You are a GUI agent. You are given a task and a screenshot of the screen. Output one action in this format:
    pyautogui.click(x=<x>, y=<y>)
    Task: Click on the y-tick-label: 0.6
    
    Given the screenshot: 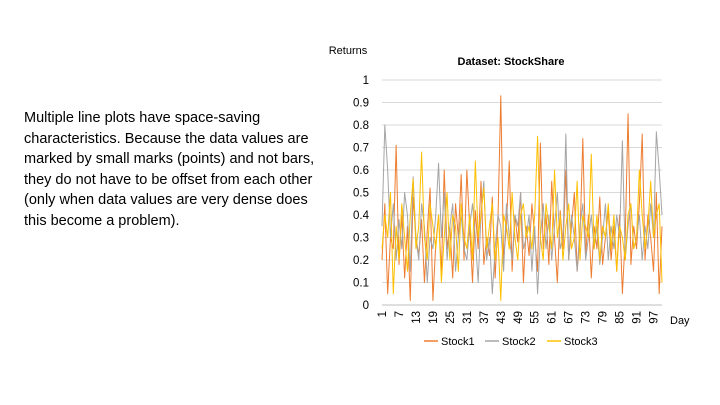 What is the action you would take?
    pyautogui.click(x=361, y=171)
    